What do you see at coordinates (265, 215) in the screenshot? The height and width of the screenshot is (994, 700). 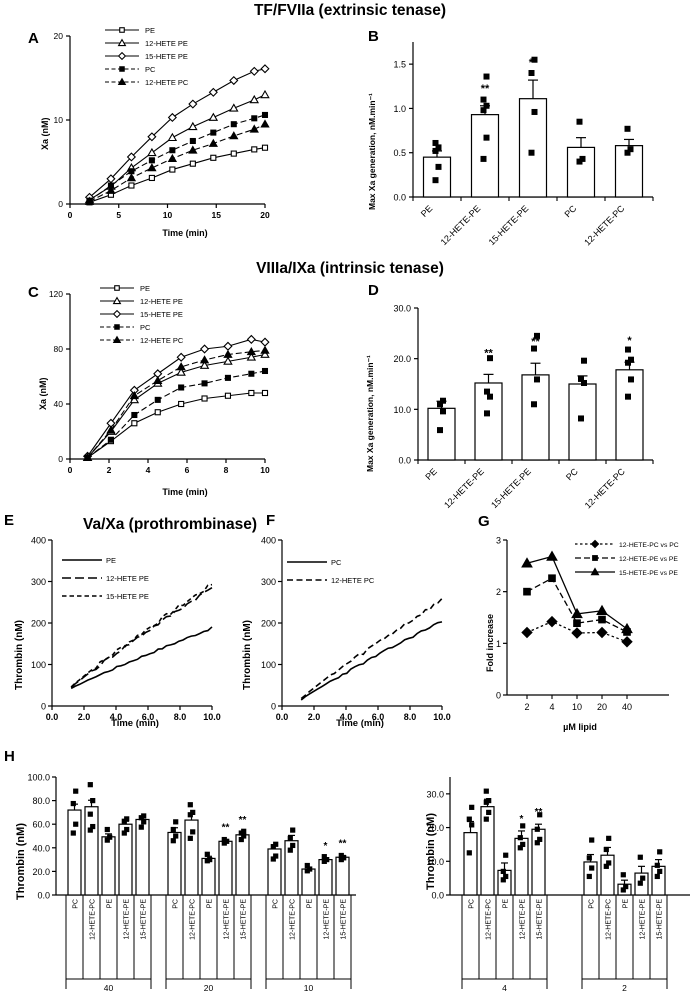 I see `x-tick-label: 20` at bounding box center [265, 215].